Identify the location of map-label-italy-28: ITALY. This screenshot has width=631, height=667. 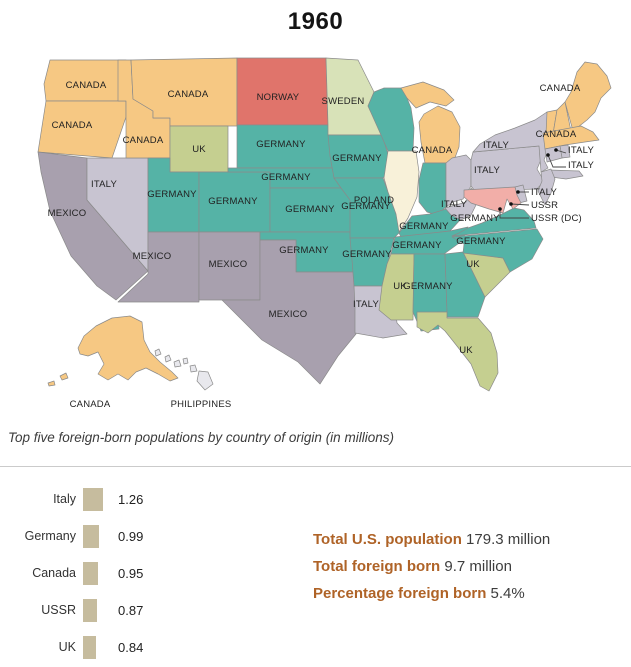
(496, 145).